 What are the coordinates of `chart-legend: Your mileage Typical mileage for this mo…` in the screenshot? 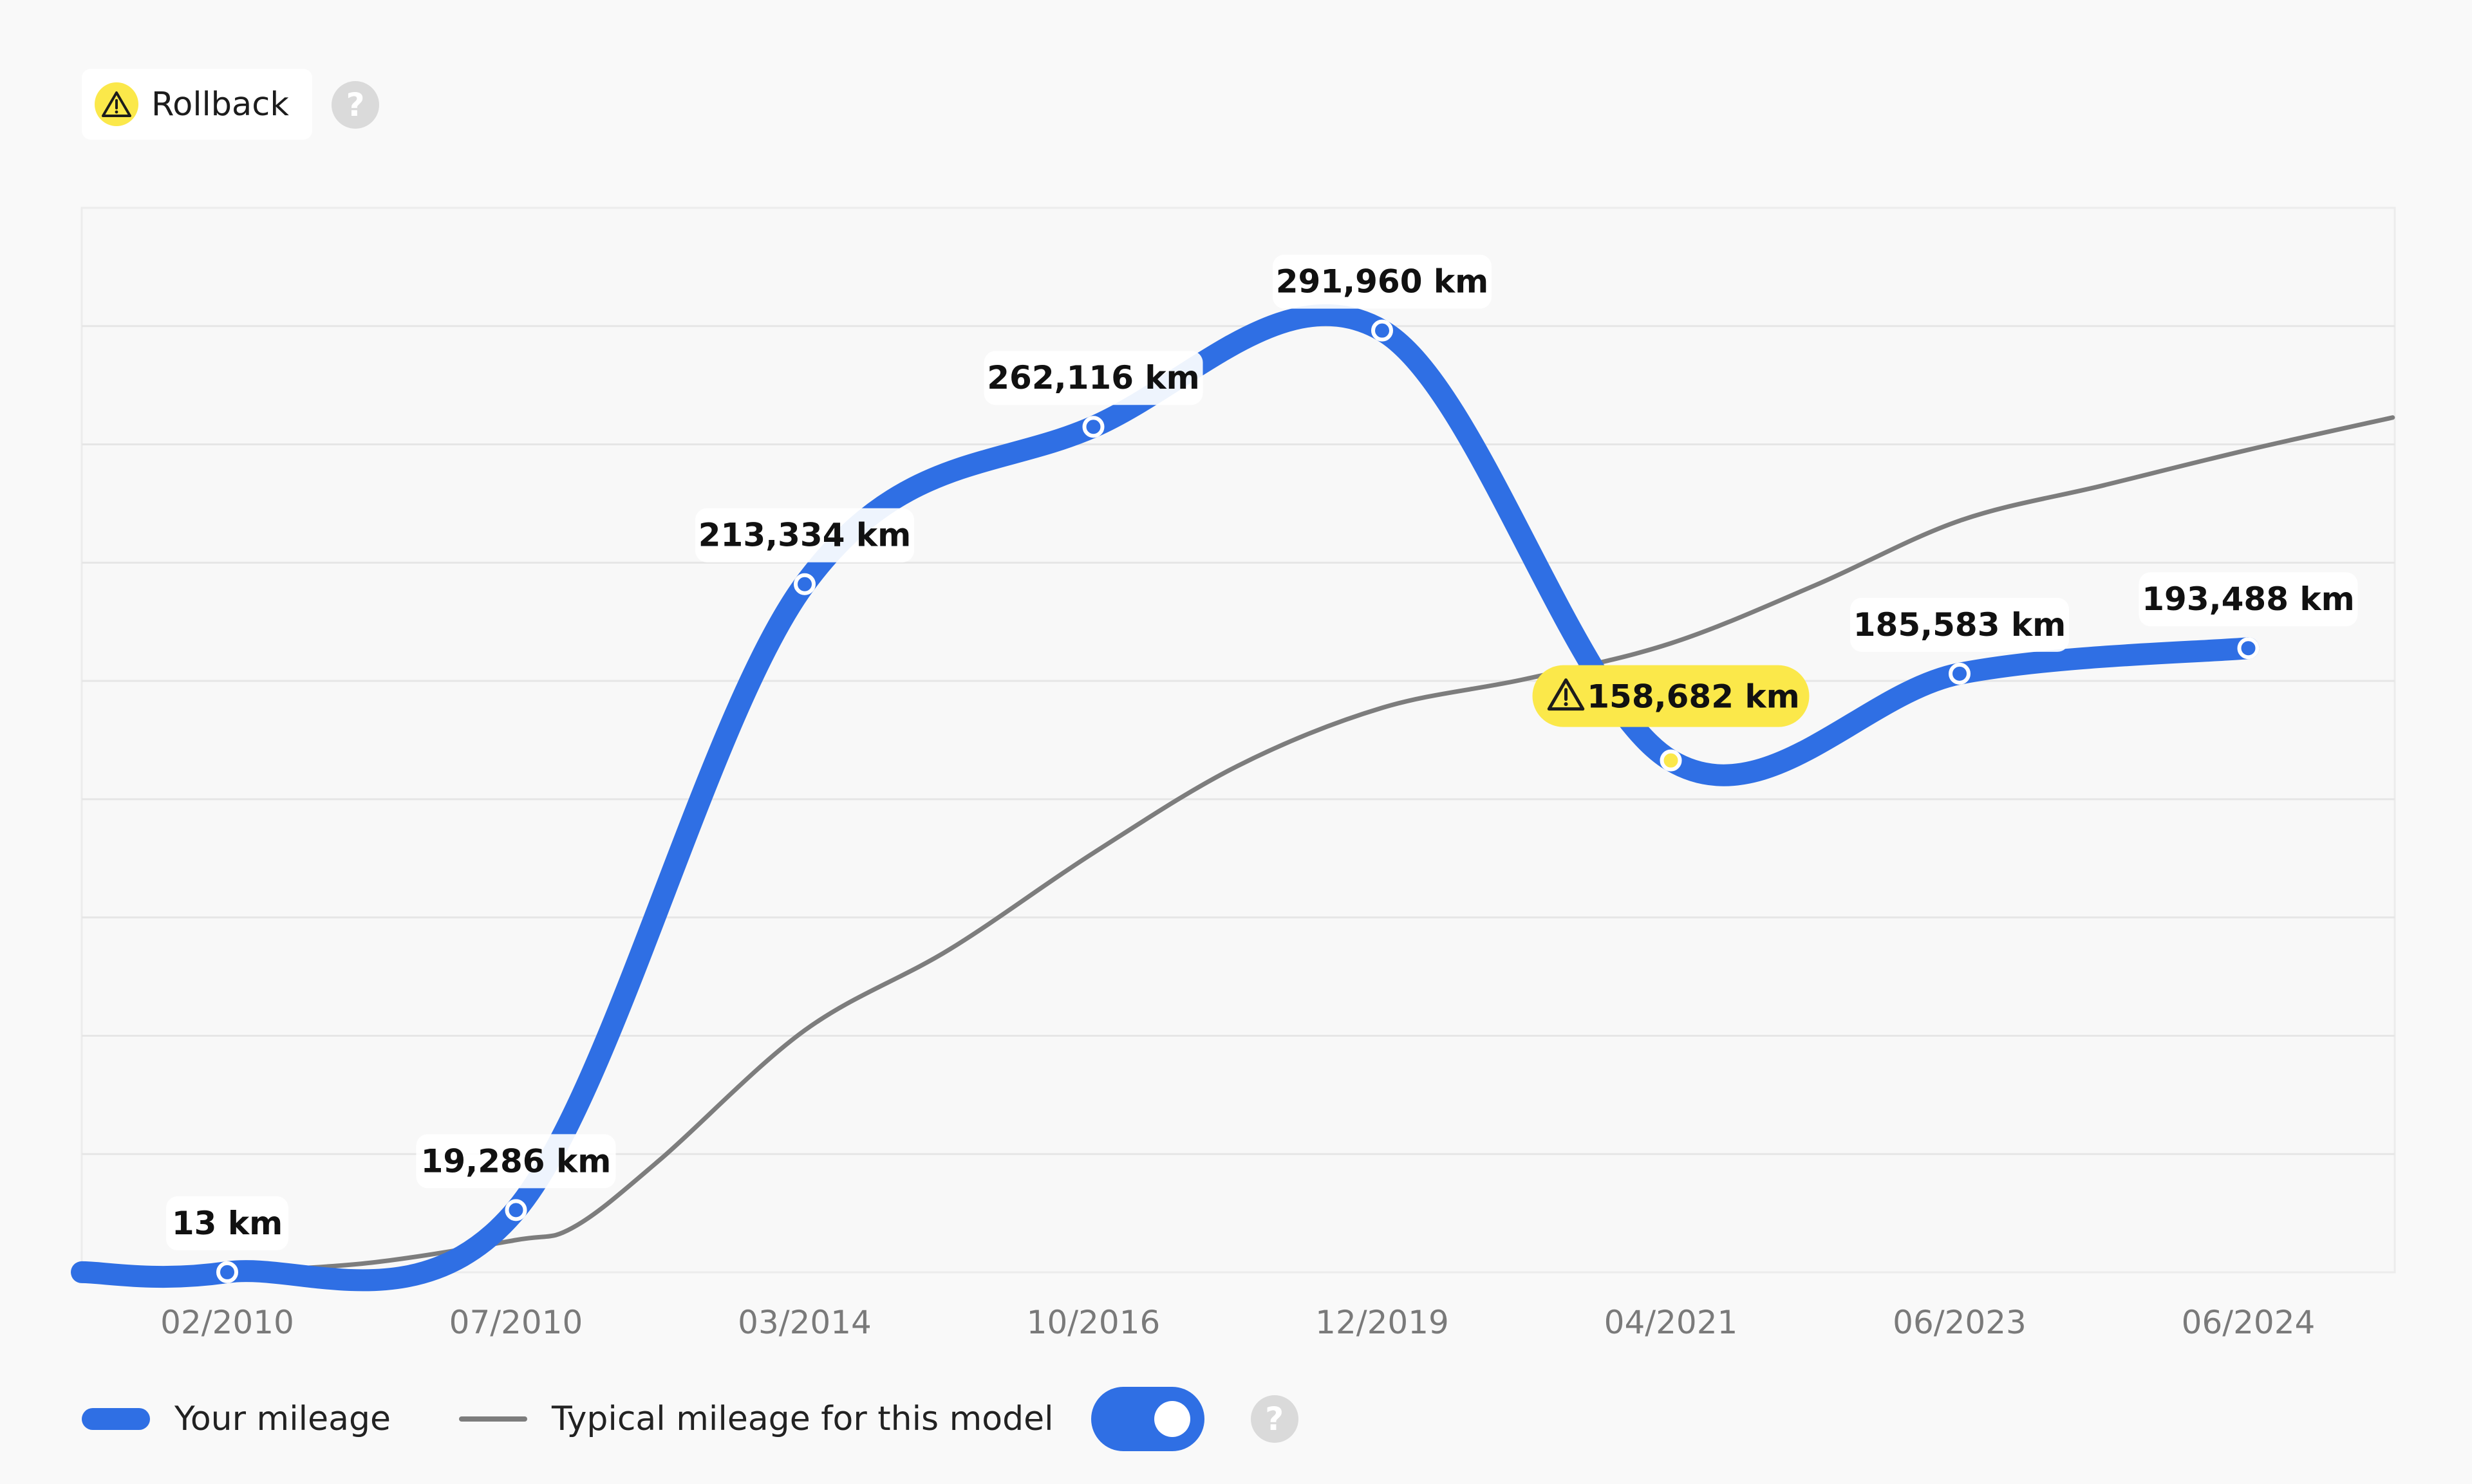 It's located at (690, 1419).